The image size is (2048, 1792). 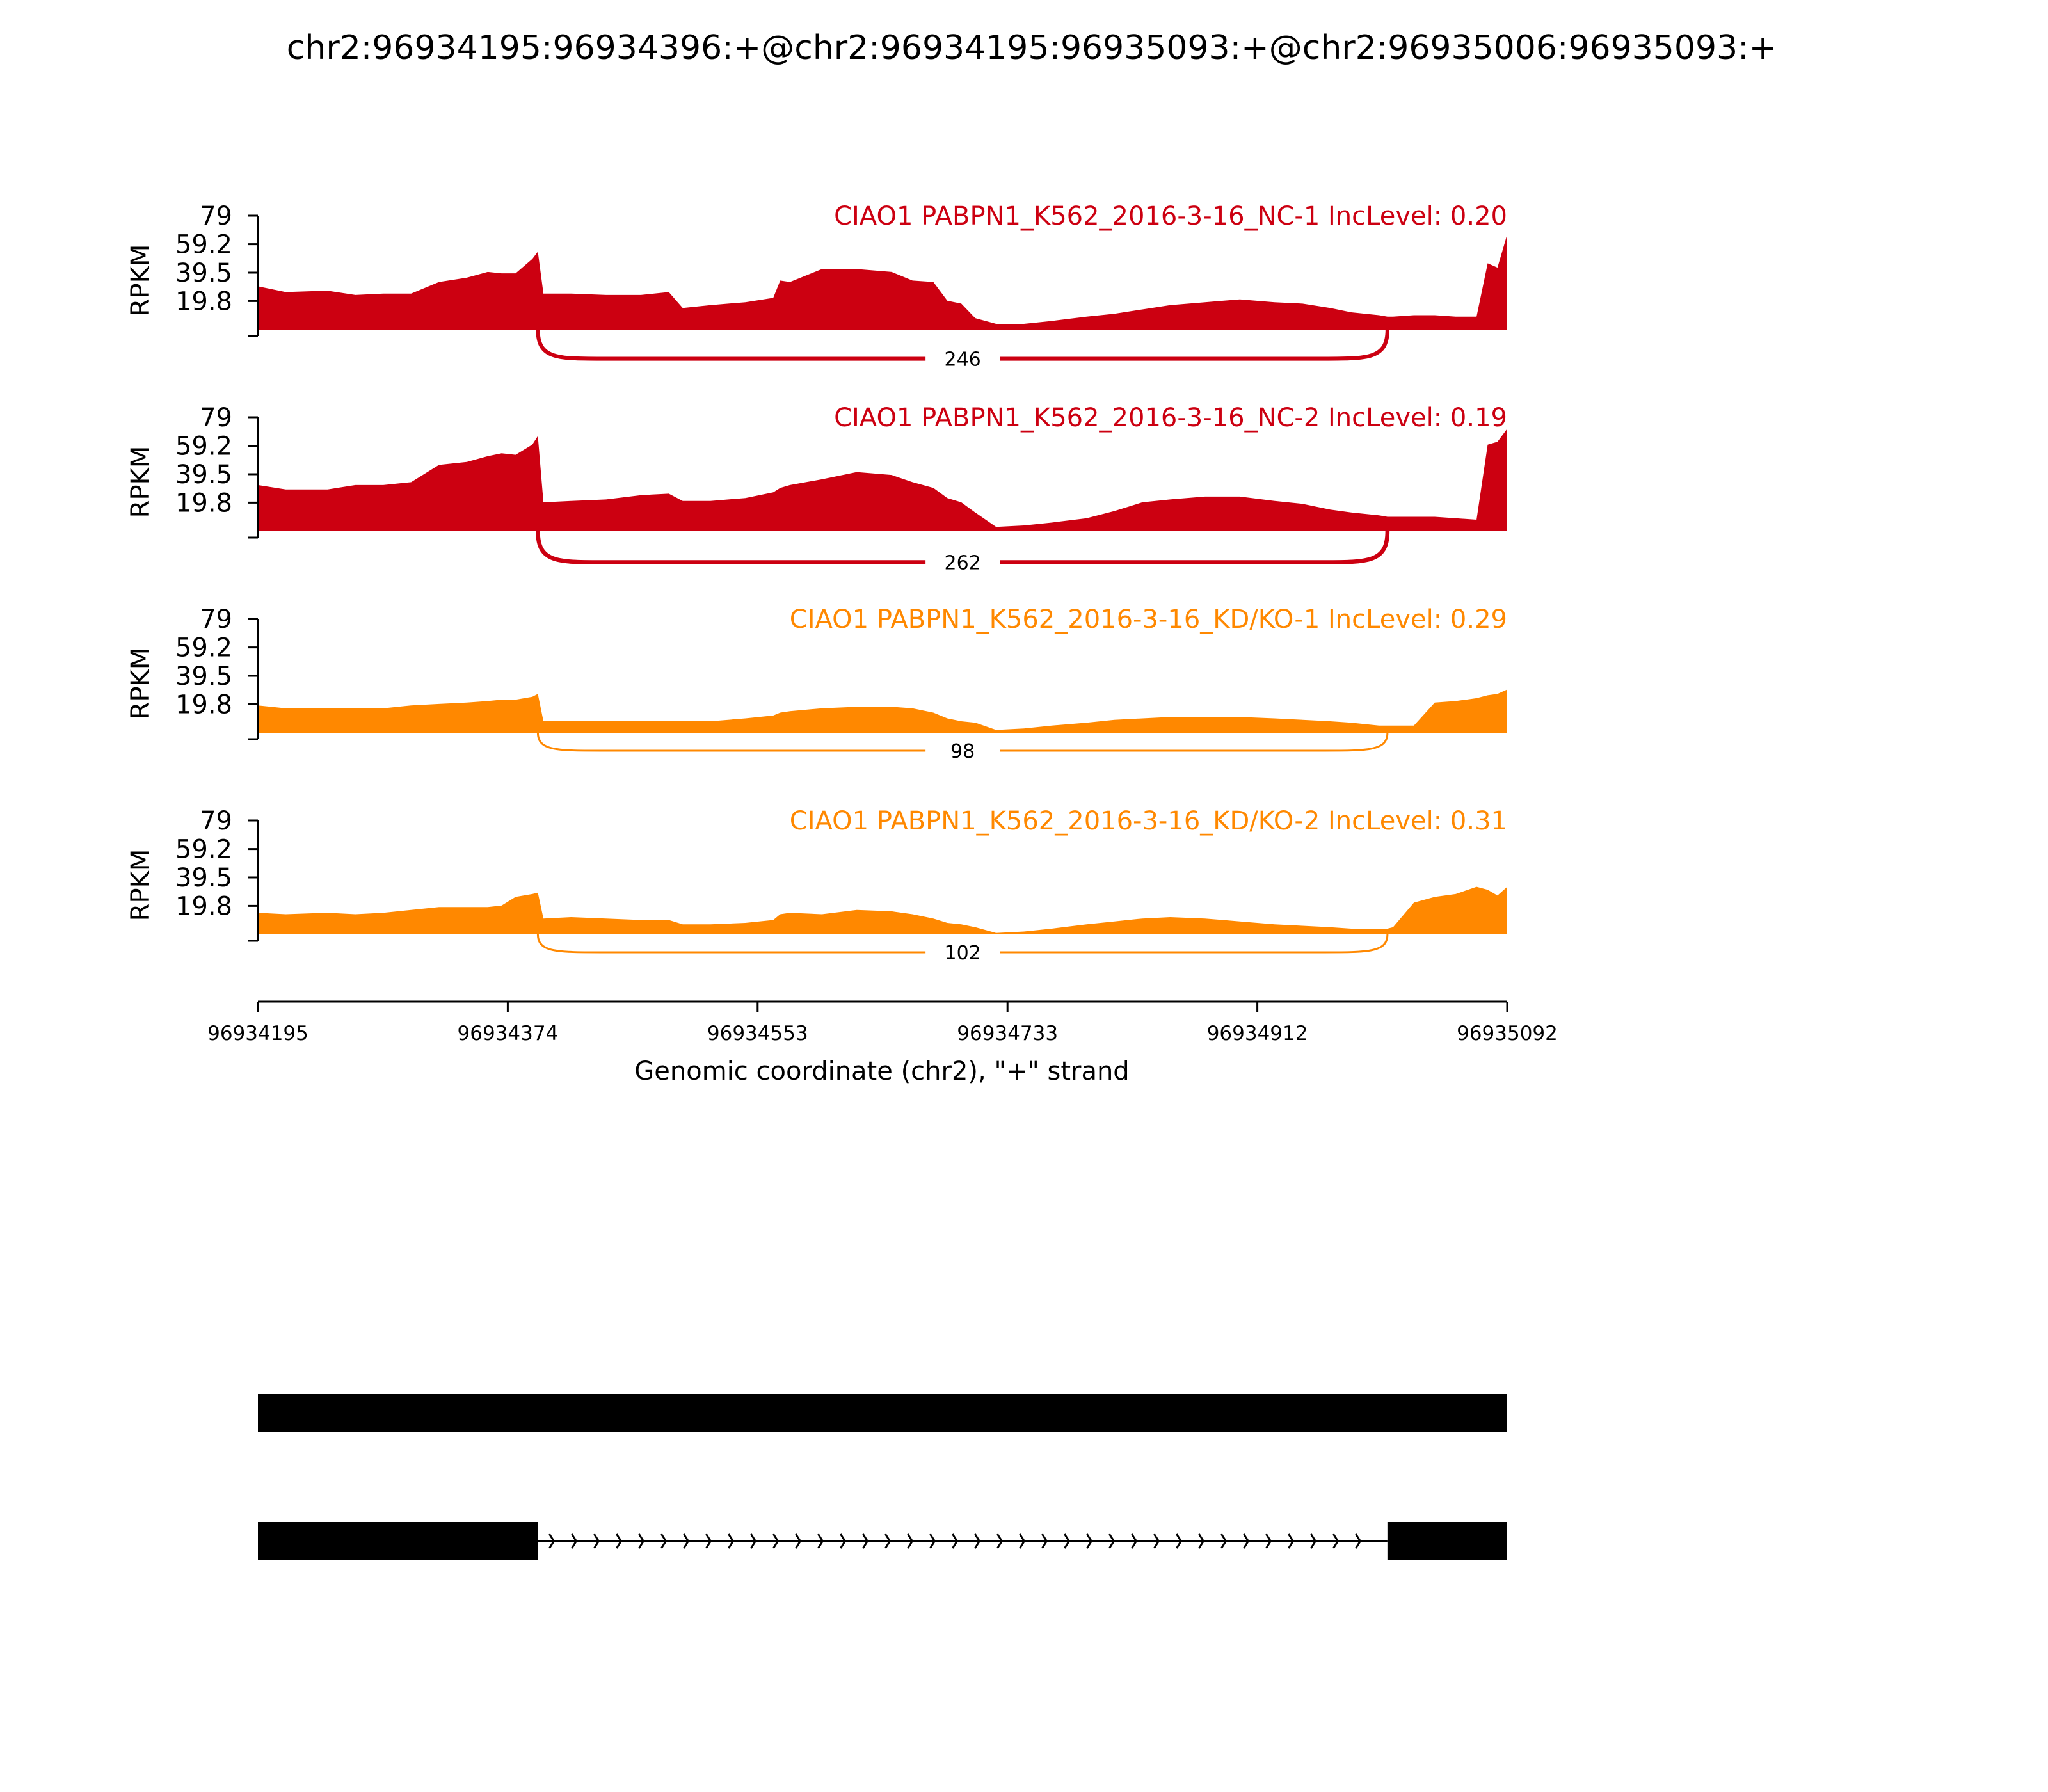 I want to click on x-tick-label: 96934733, so click(x=1007, y=1033).